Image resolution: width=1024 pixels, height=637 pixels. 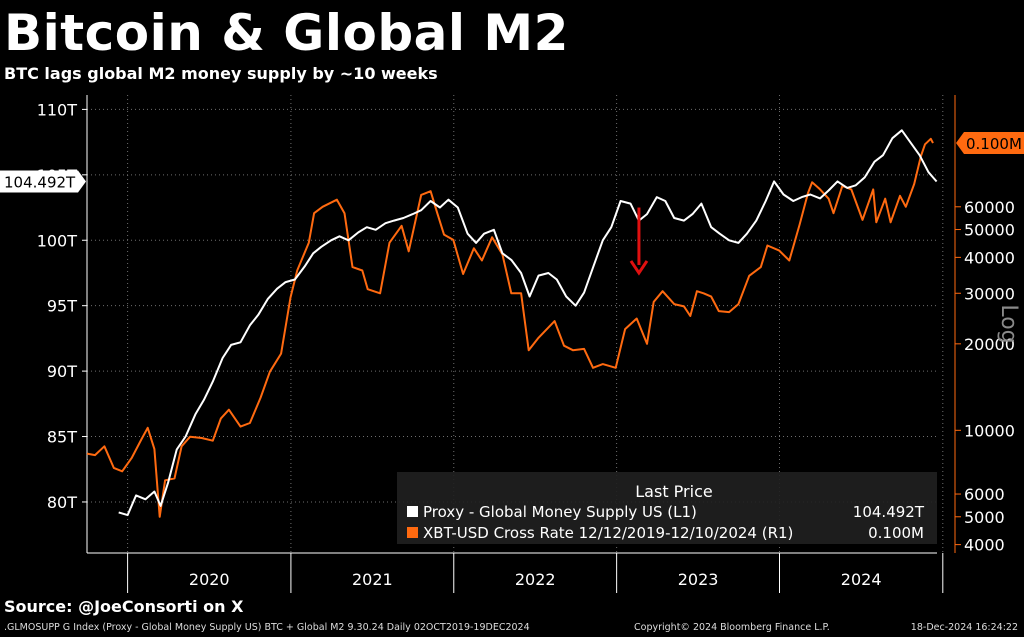 What do you see at coordinates (372, 579) in the screenshot?
I see `x-tick-label: 2021` at bounding box center [372, 579].